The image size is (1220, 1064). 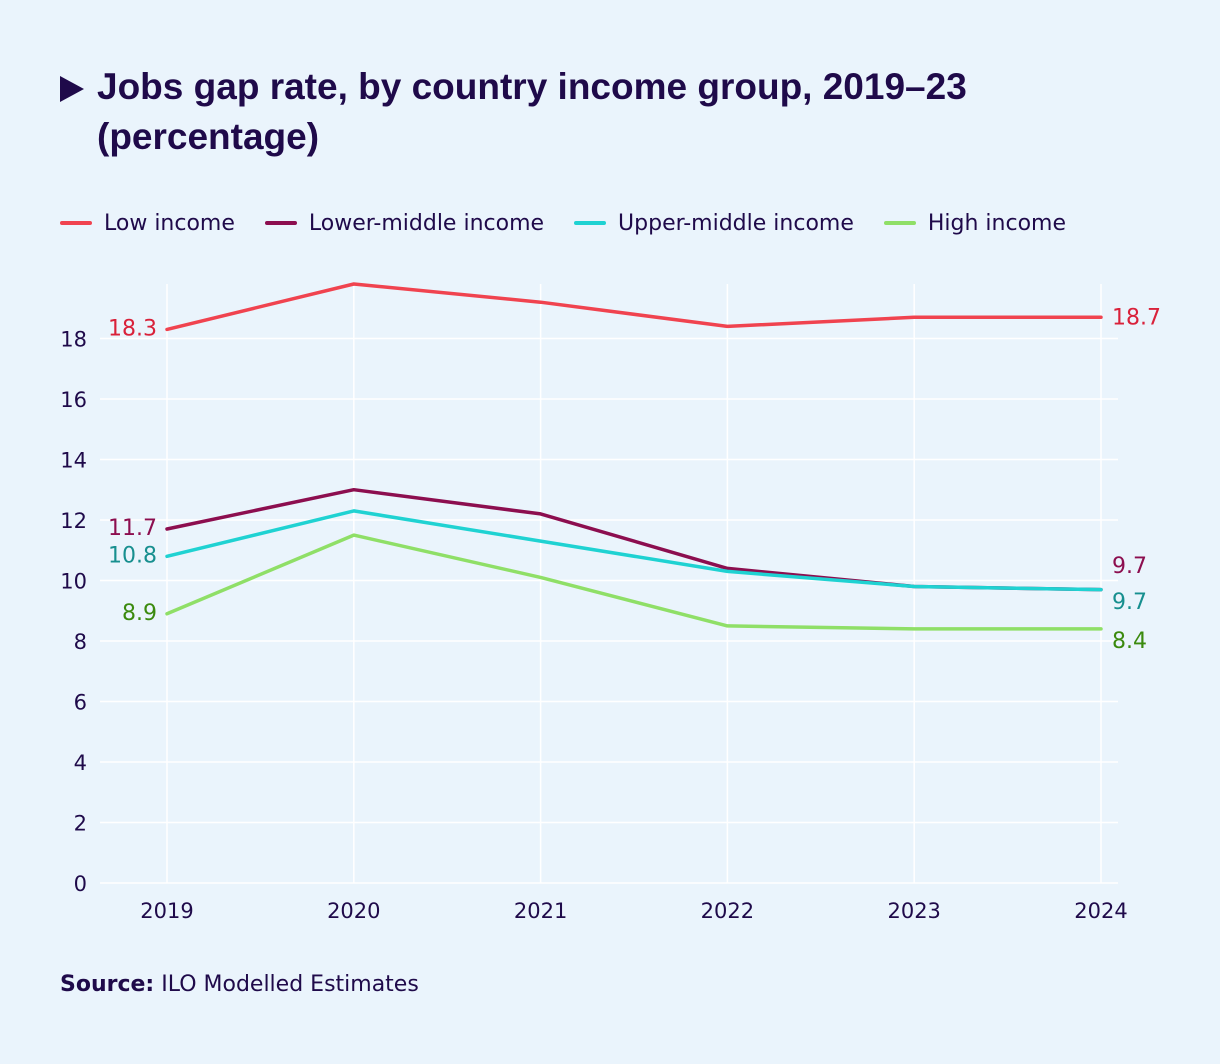 I want to click on legend-item-high-income: High income, so click(x=975, y=223).